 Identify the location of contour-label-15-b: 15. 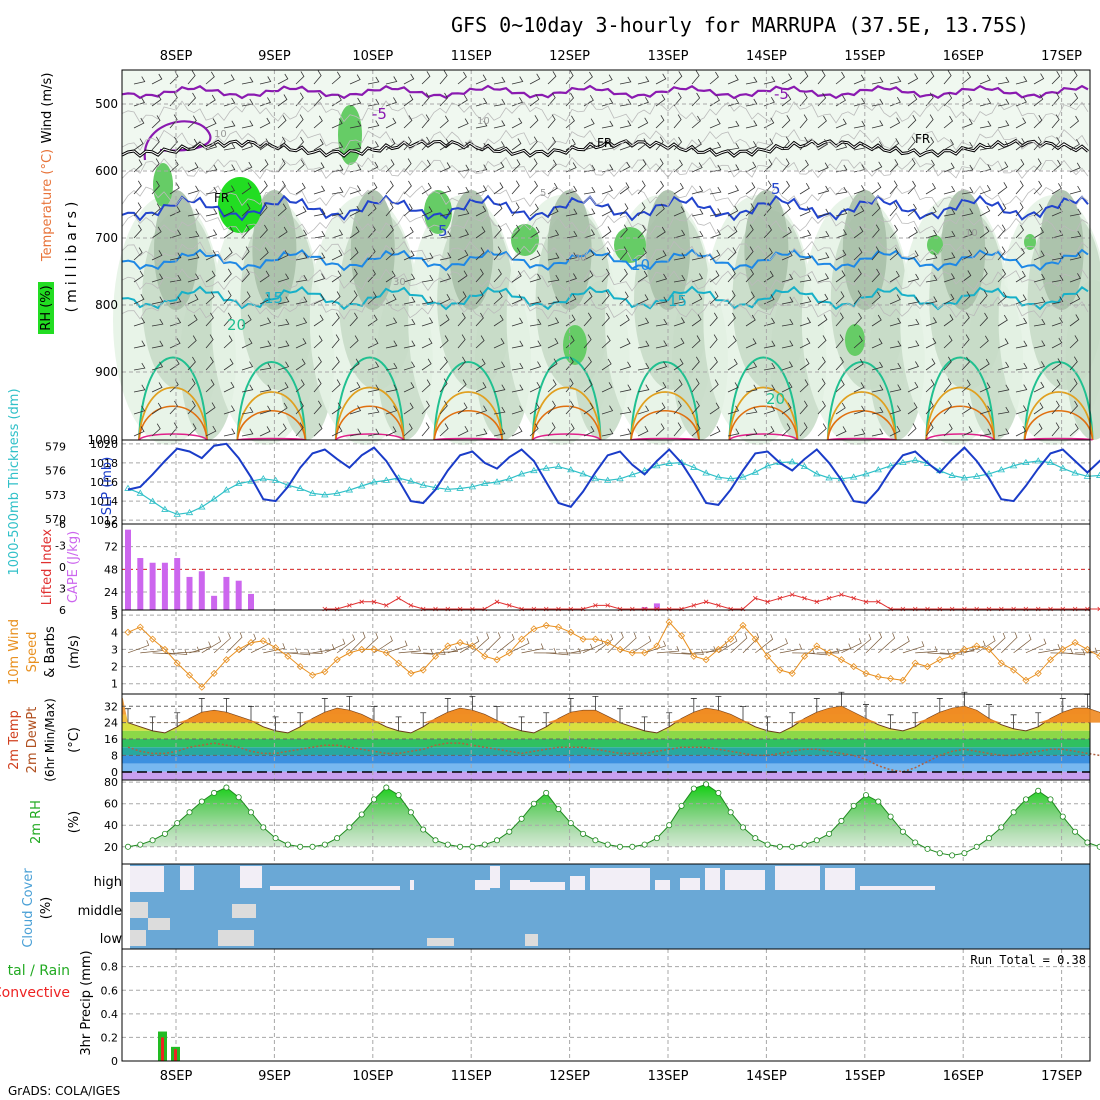
(677, 301).